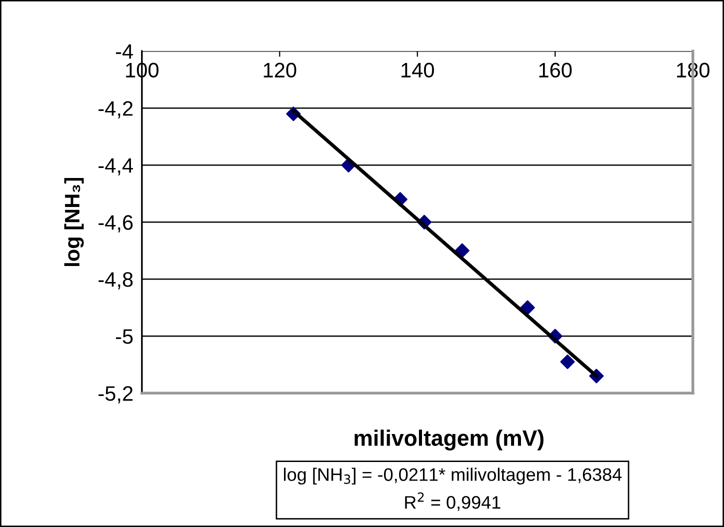  I want to click on x-tick-label: 120, so click(280, 70).